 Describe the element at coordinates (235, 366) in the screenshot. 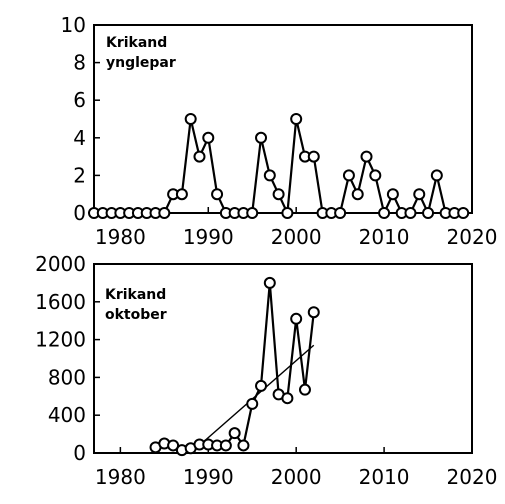

I see `series-line` at that location.